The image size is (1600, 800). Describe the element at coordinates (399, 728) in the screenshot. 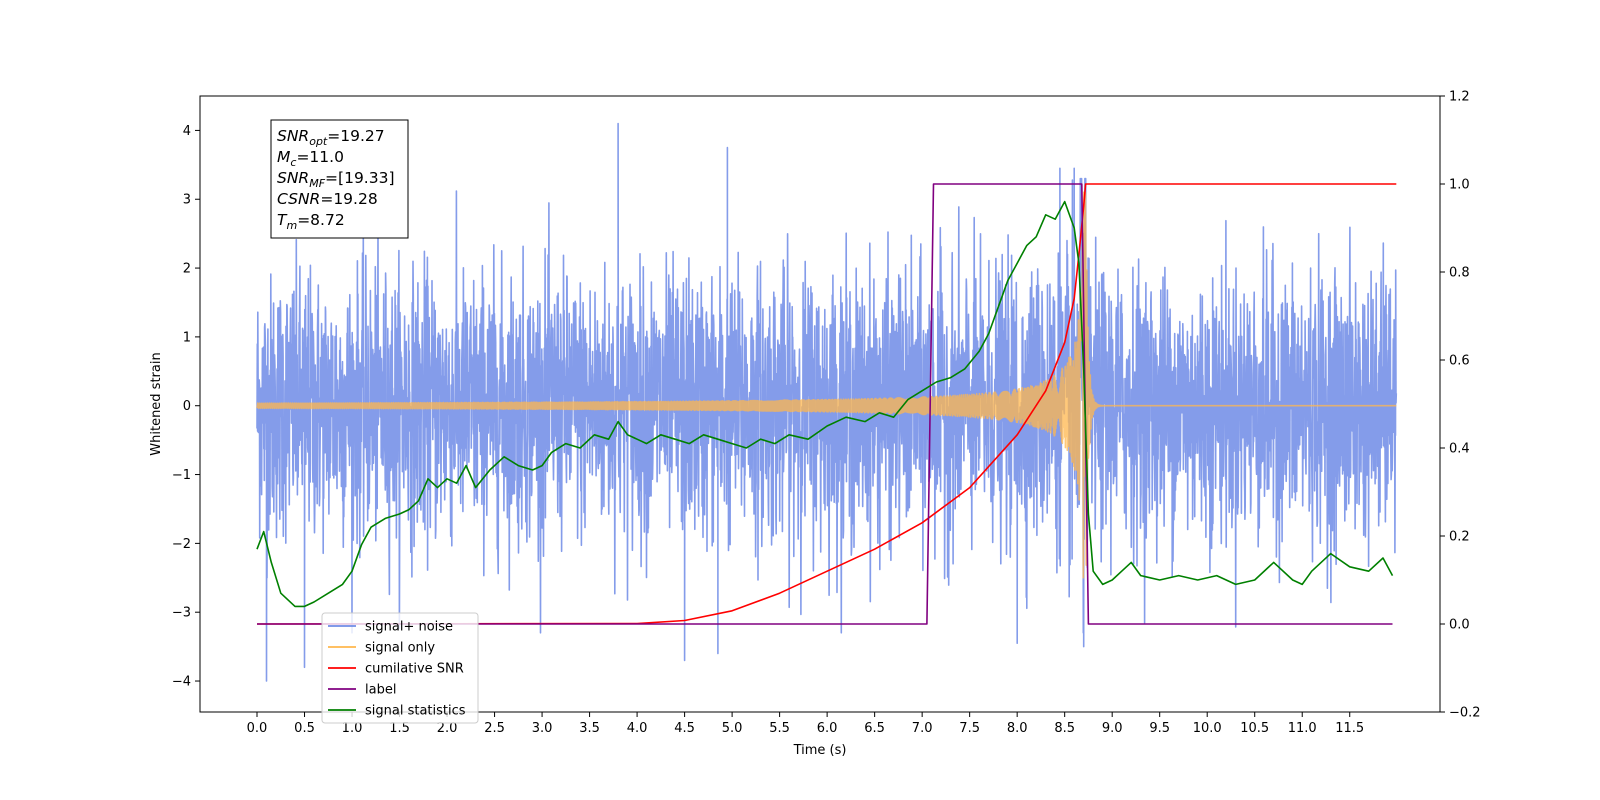

I see `x-tick-label: 1.5` at that location.